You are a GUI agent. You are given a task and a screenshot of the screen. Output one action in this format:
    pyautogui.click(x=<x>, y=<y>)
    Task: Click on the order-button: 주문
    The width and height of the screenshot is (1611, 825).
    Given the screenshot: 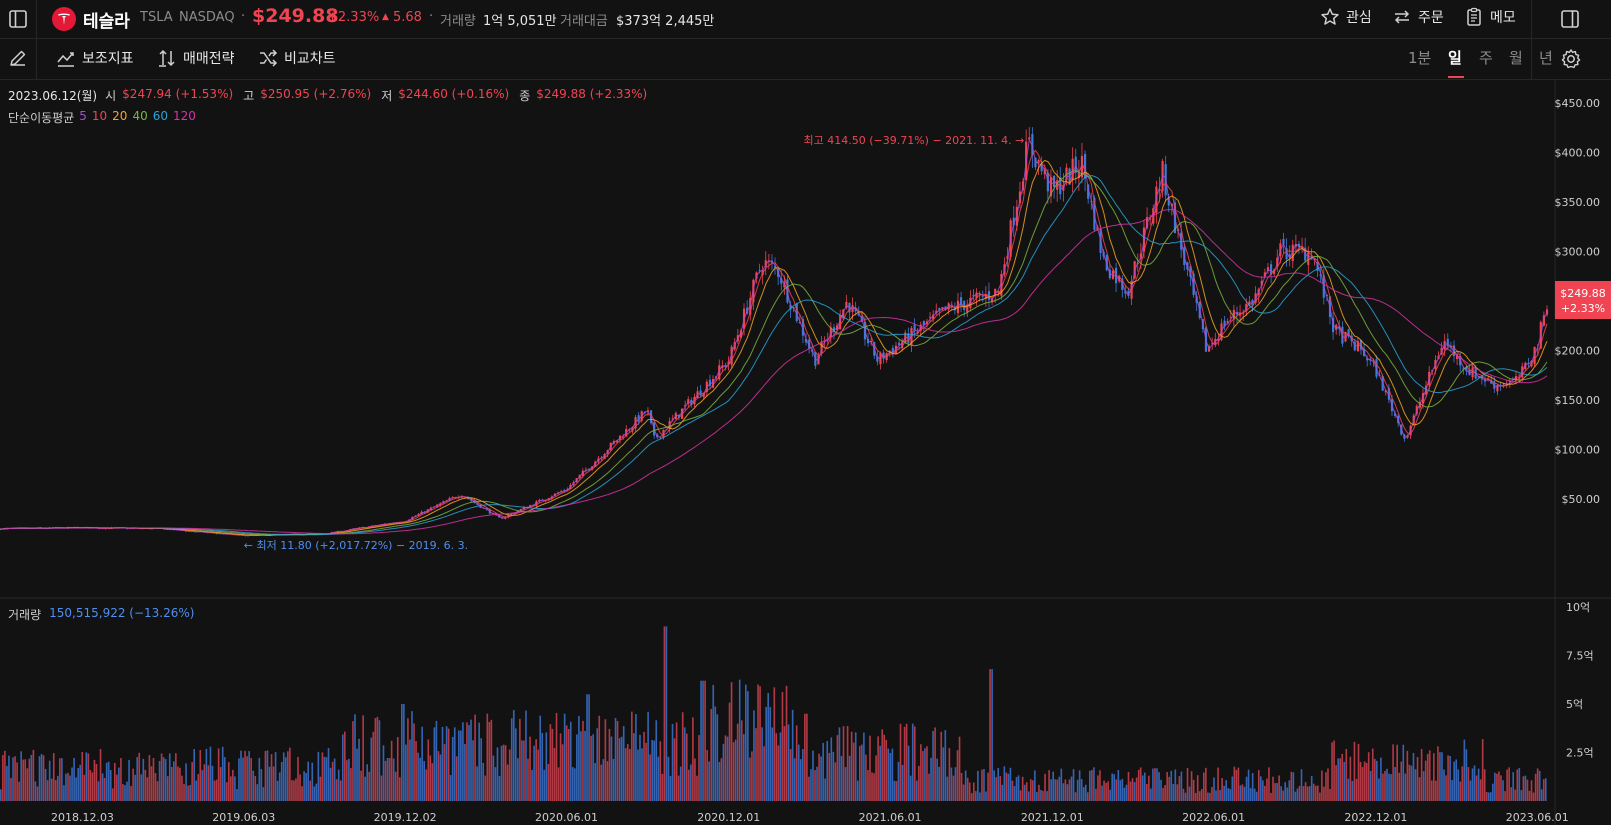 What is the action you would take?
    pyautogui.click(x=1418, y=17)
    